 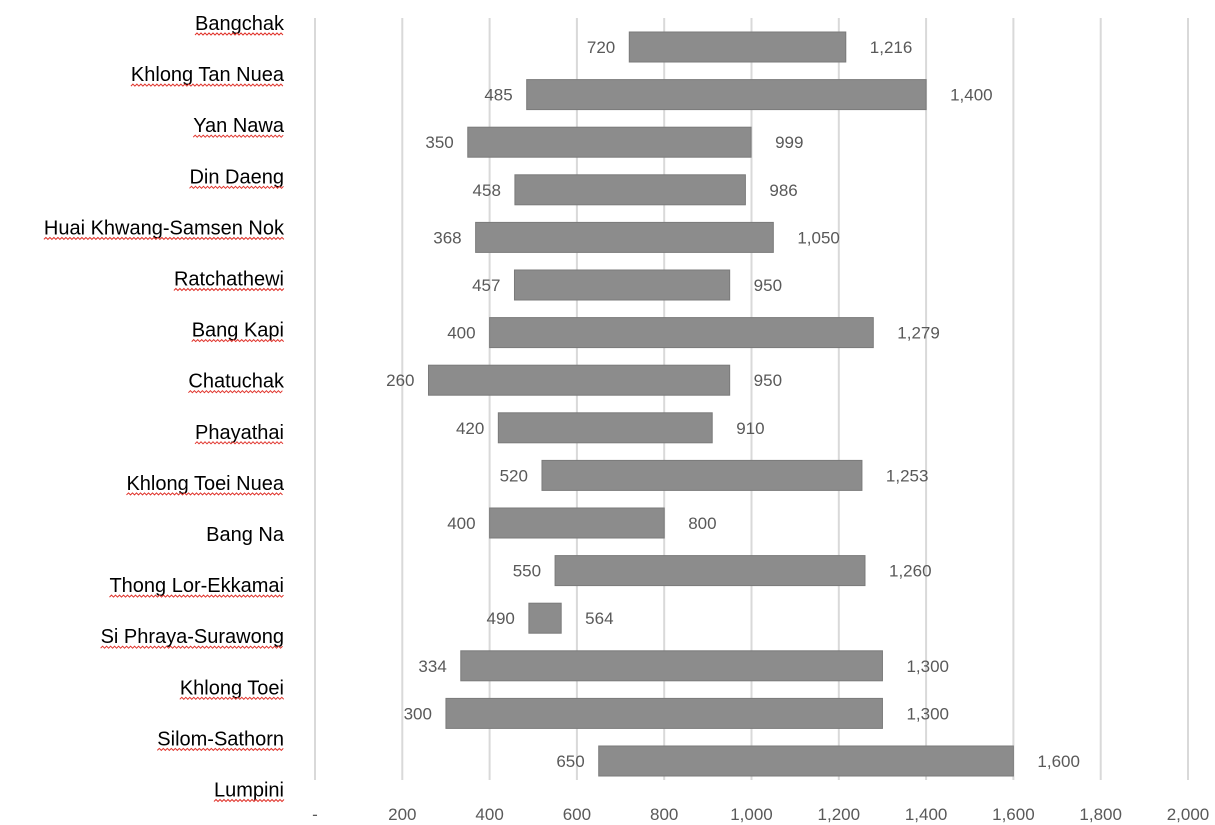 What do you see at coordinates (891, 47) in the screenshot?
I see `high-value-label: 1,216` at bounding box center [891, 47].